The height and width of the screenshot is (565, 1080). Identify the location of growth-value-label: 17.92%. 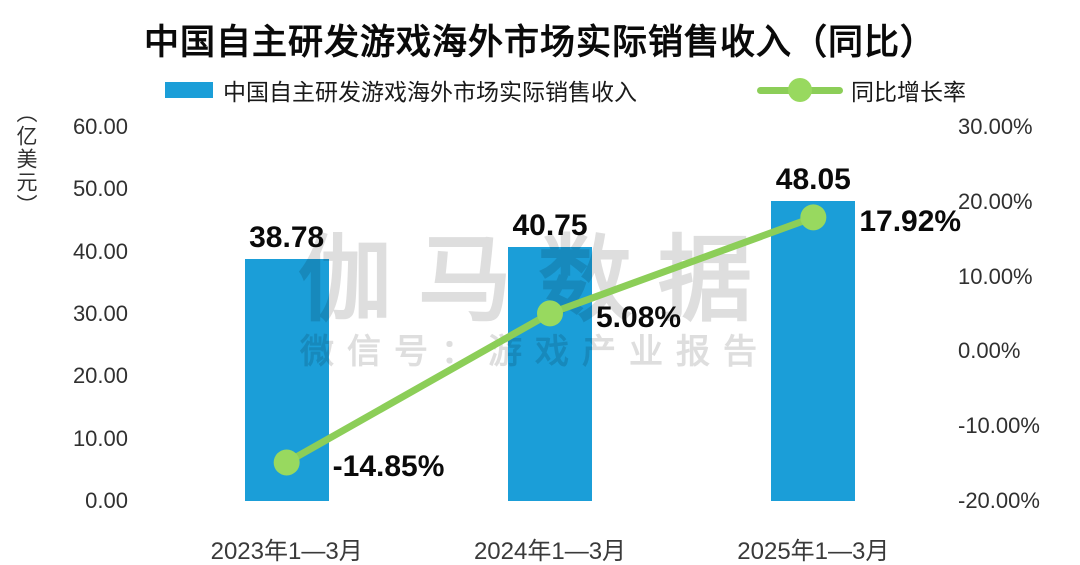
(910, 222).